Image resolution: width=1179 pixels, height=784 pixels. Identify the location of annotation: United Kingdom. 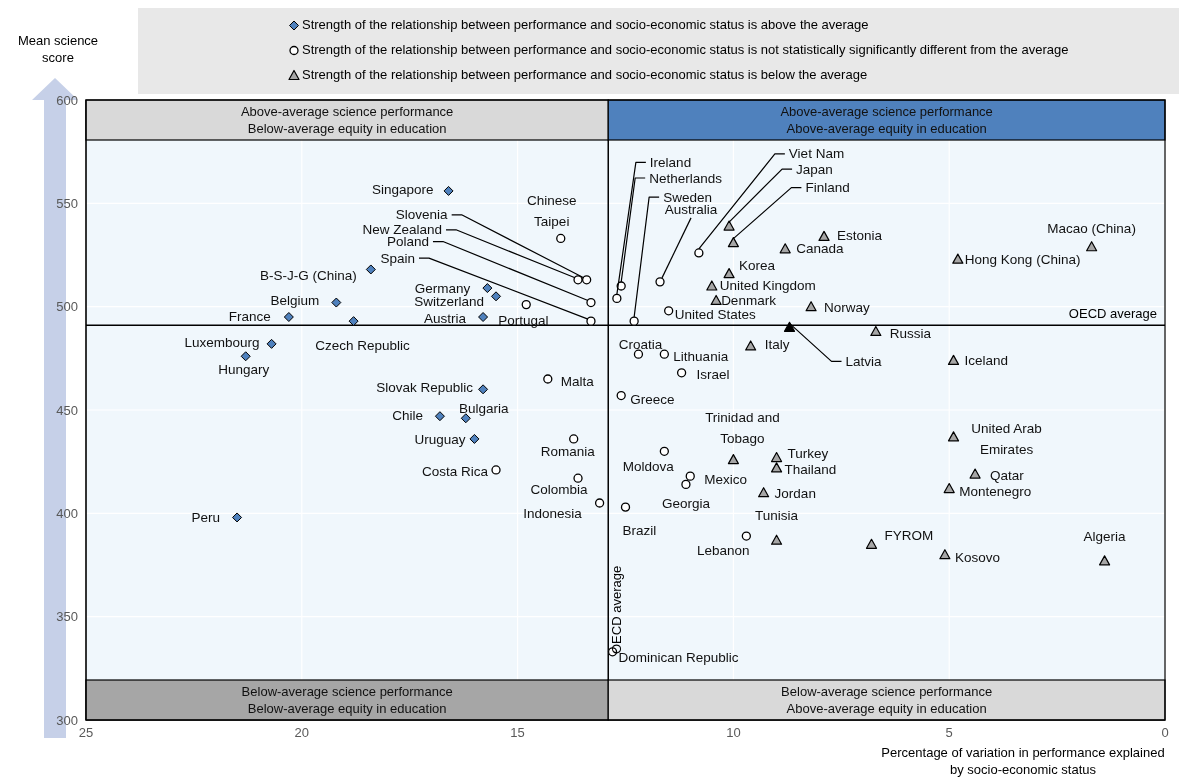
(767, 285).